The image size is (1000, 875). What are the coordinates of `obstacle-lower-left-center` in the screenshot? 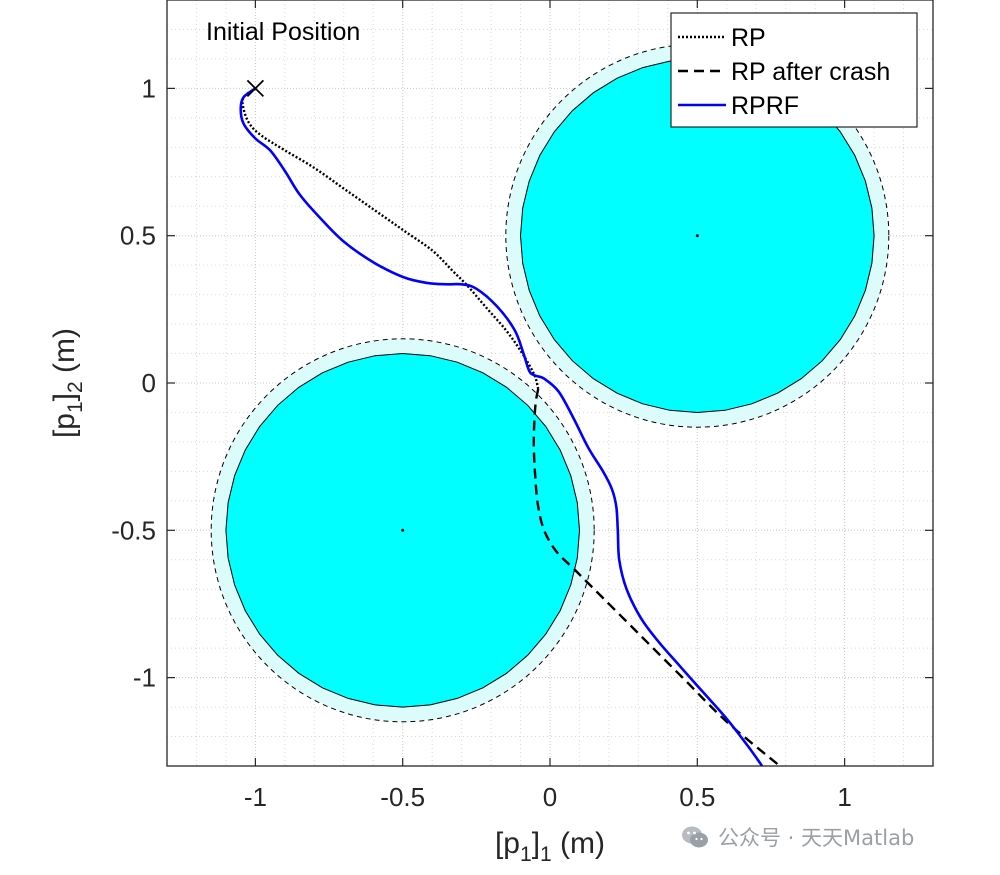 It's located at (403, 530).